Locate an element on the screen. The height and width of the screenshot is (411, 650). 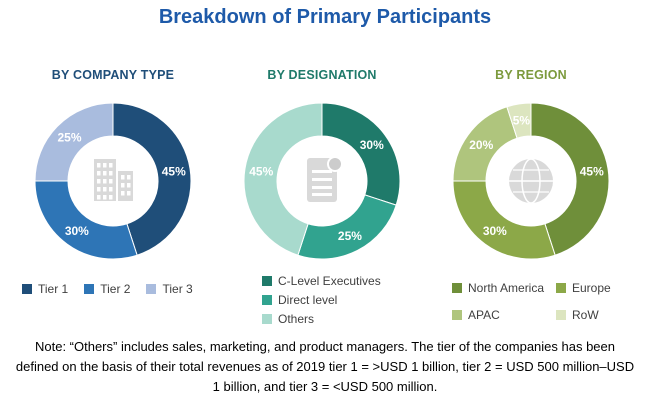
legend-item-tier-3: Tier 3 is located at coordinates (169, 289).